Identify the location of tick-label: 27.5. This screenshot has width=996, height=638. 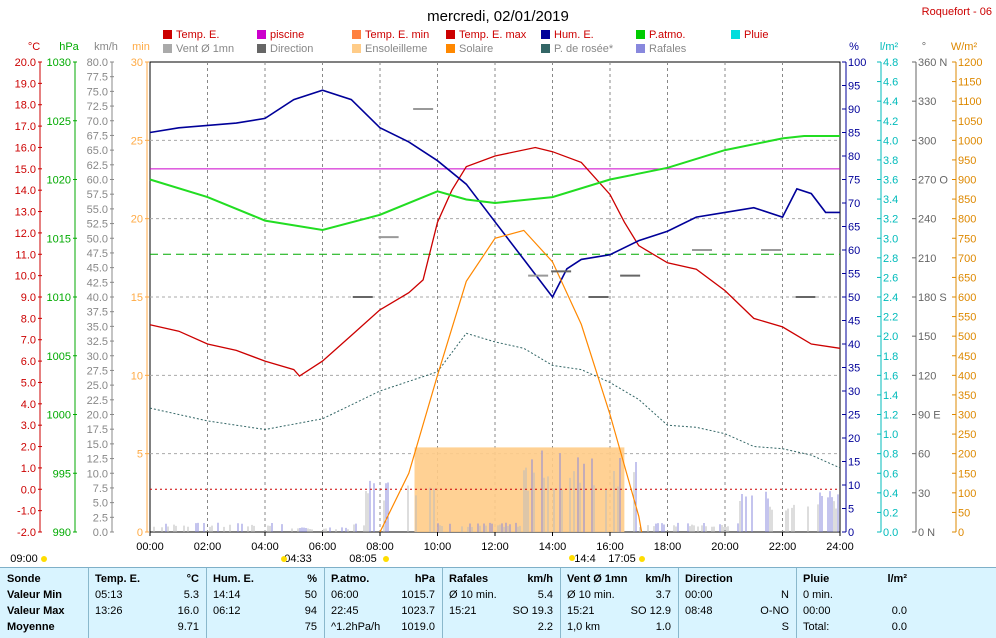
(97, 371).